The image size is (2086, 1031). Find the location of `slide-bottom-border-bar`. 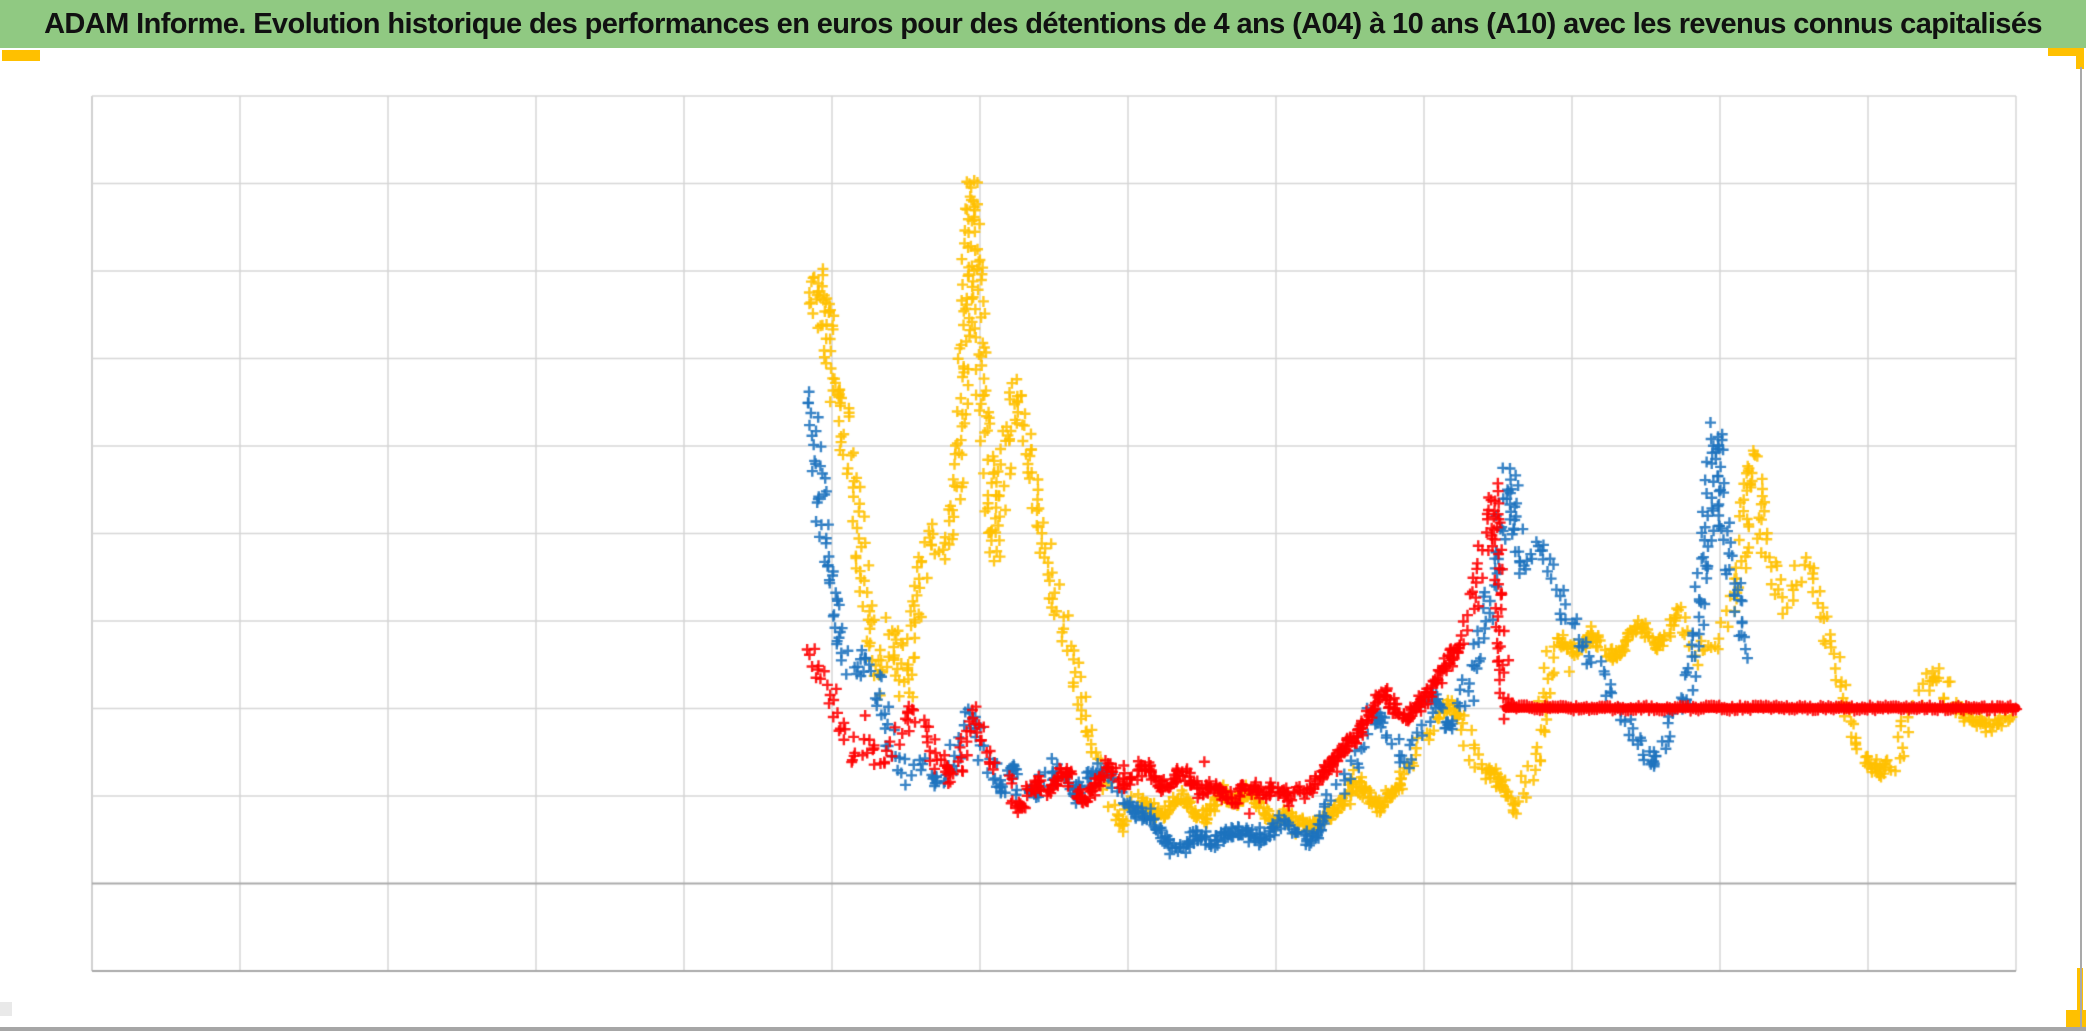

slide-bottom-border-bar is located at coordinates (1043, 1029).